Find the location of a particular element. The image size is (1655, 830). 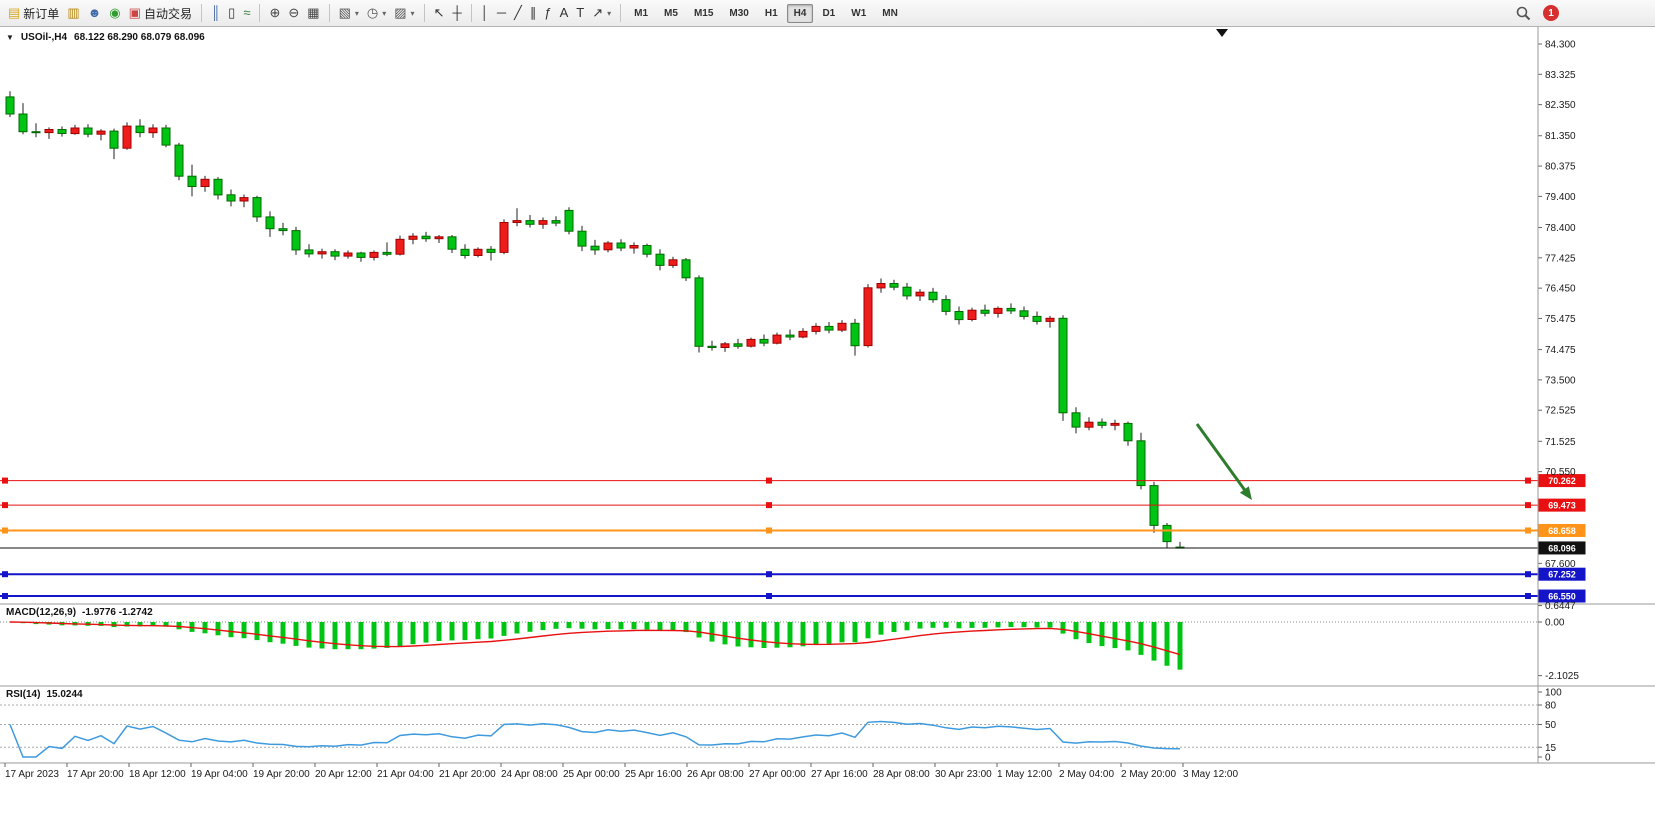

price-axis-label: 71.525 is located at coordinates (1560, 442).